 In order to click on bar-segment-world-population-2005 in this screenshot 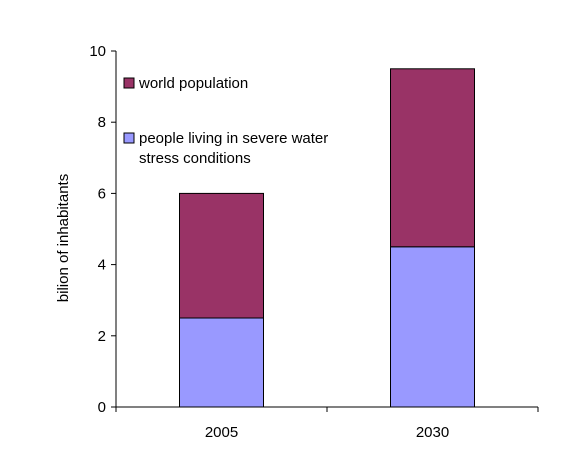, I will do `click(221, 255)`.